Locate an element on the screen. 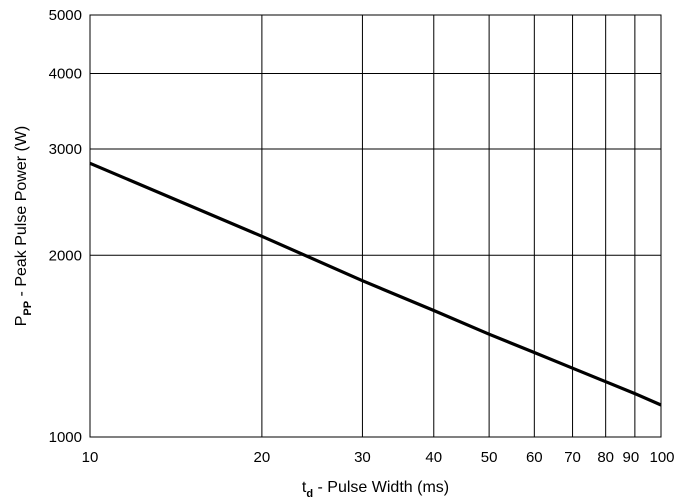 This screenshot has width=677, height=501. x-tick-label: 60 is located at coordinates (534, 457).